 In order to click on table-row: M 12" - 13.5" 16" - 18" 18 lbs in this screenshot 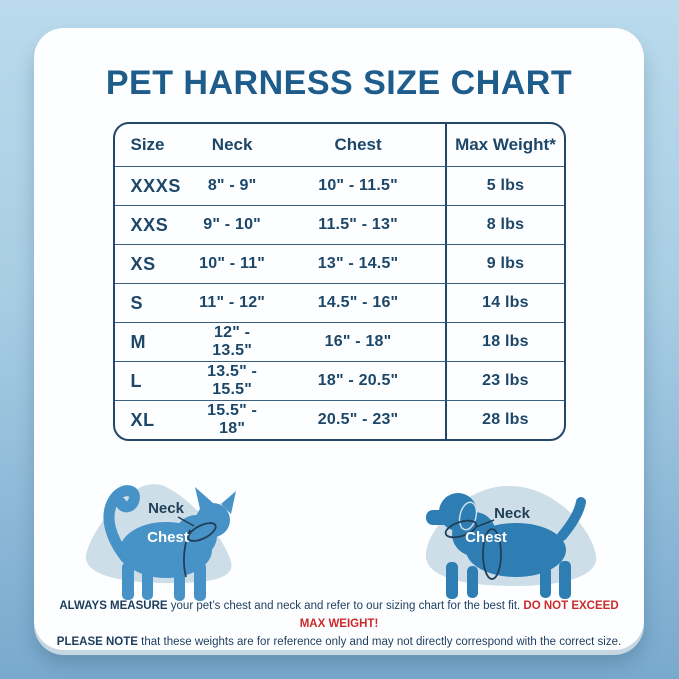, I will do `click(339, 342)`.